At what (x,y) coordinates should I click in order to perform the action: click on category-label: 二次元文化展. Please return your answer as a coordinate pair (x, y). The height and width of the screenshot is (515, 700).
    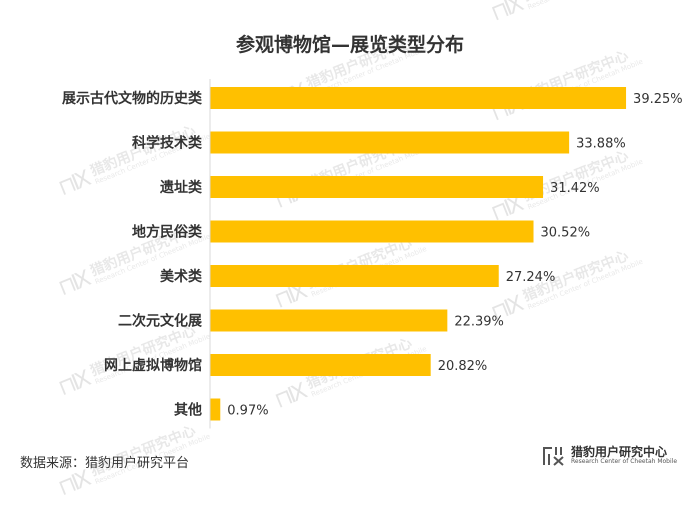
    Looking at the image, I should click on (160, 321).